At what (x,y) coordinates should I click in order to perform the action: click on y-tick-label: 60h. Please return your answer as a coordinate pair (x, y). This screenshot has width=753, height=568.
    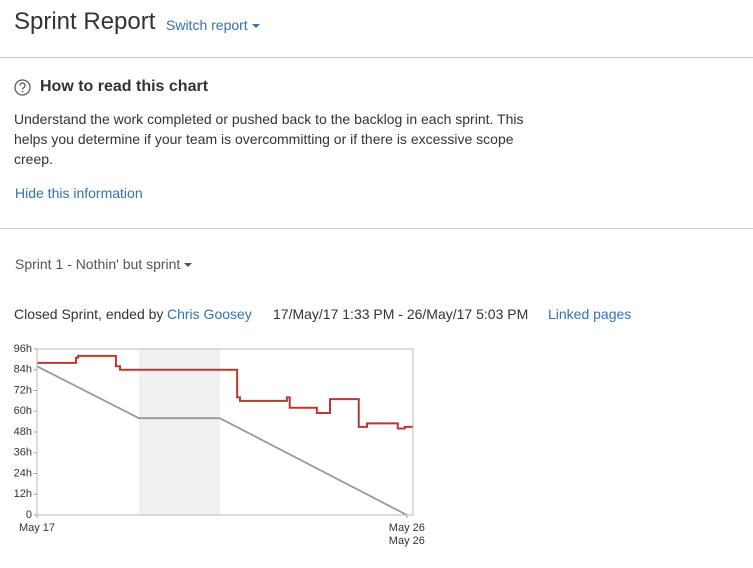
    Looking at the image, I should click on (23, 411).